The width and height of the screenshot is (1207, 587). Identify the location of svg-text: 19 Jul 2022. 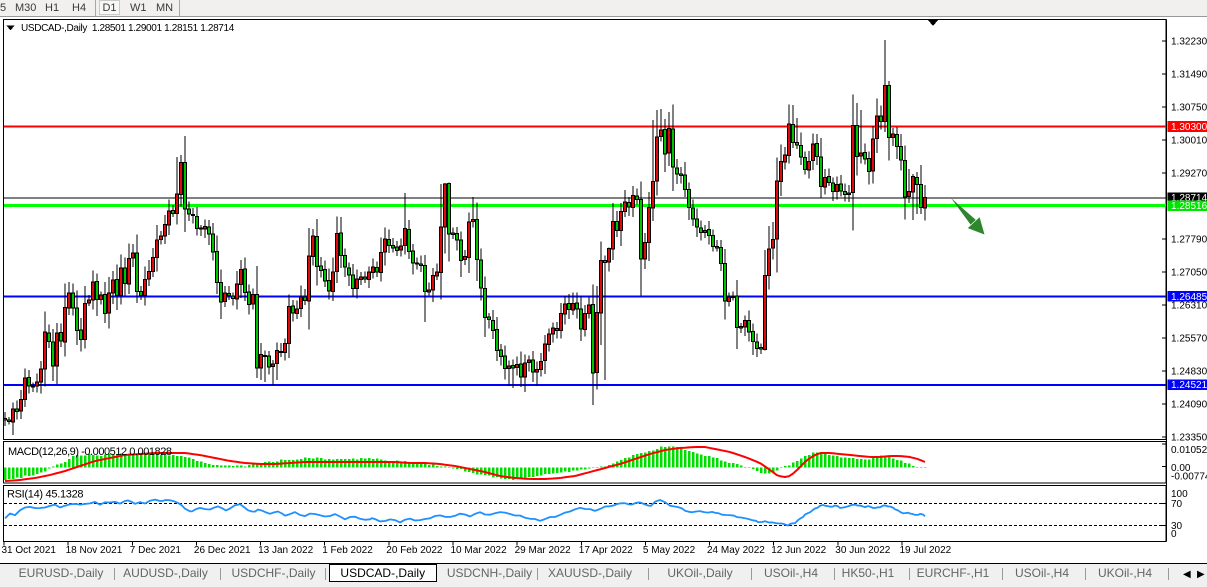
(926, 550).